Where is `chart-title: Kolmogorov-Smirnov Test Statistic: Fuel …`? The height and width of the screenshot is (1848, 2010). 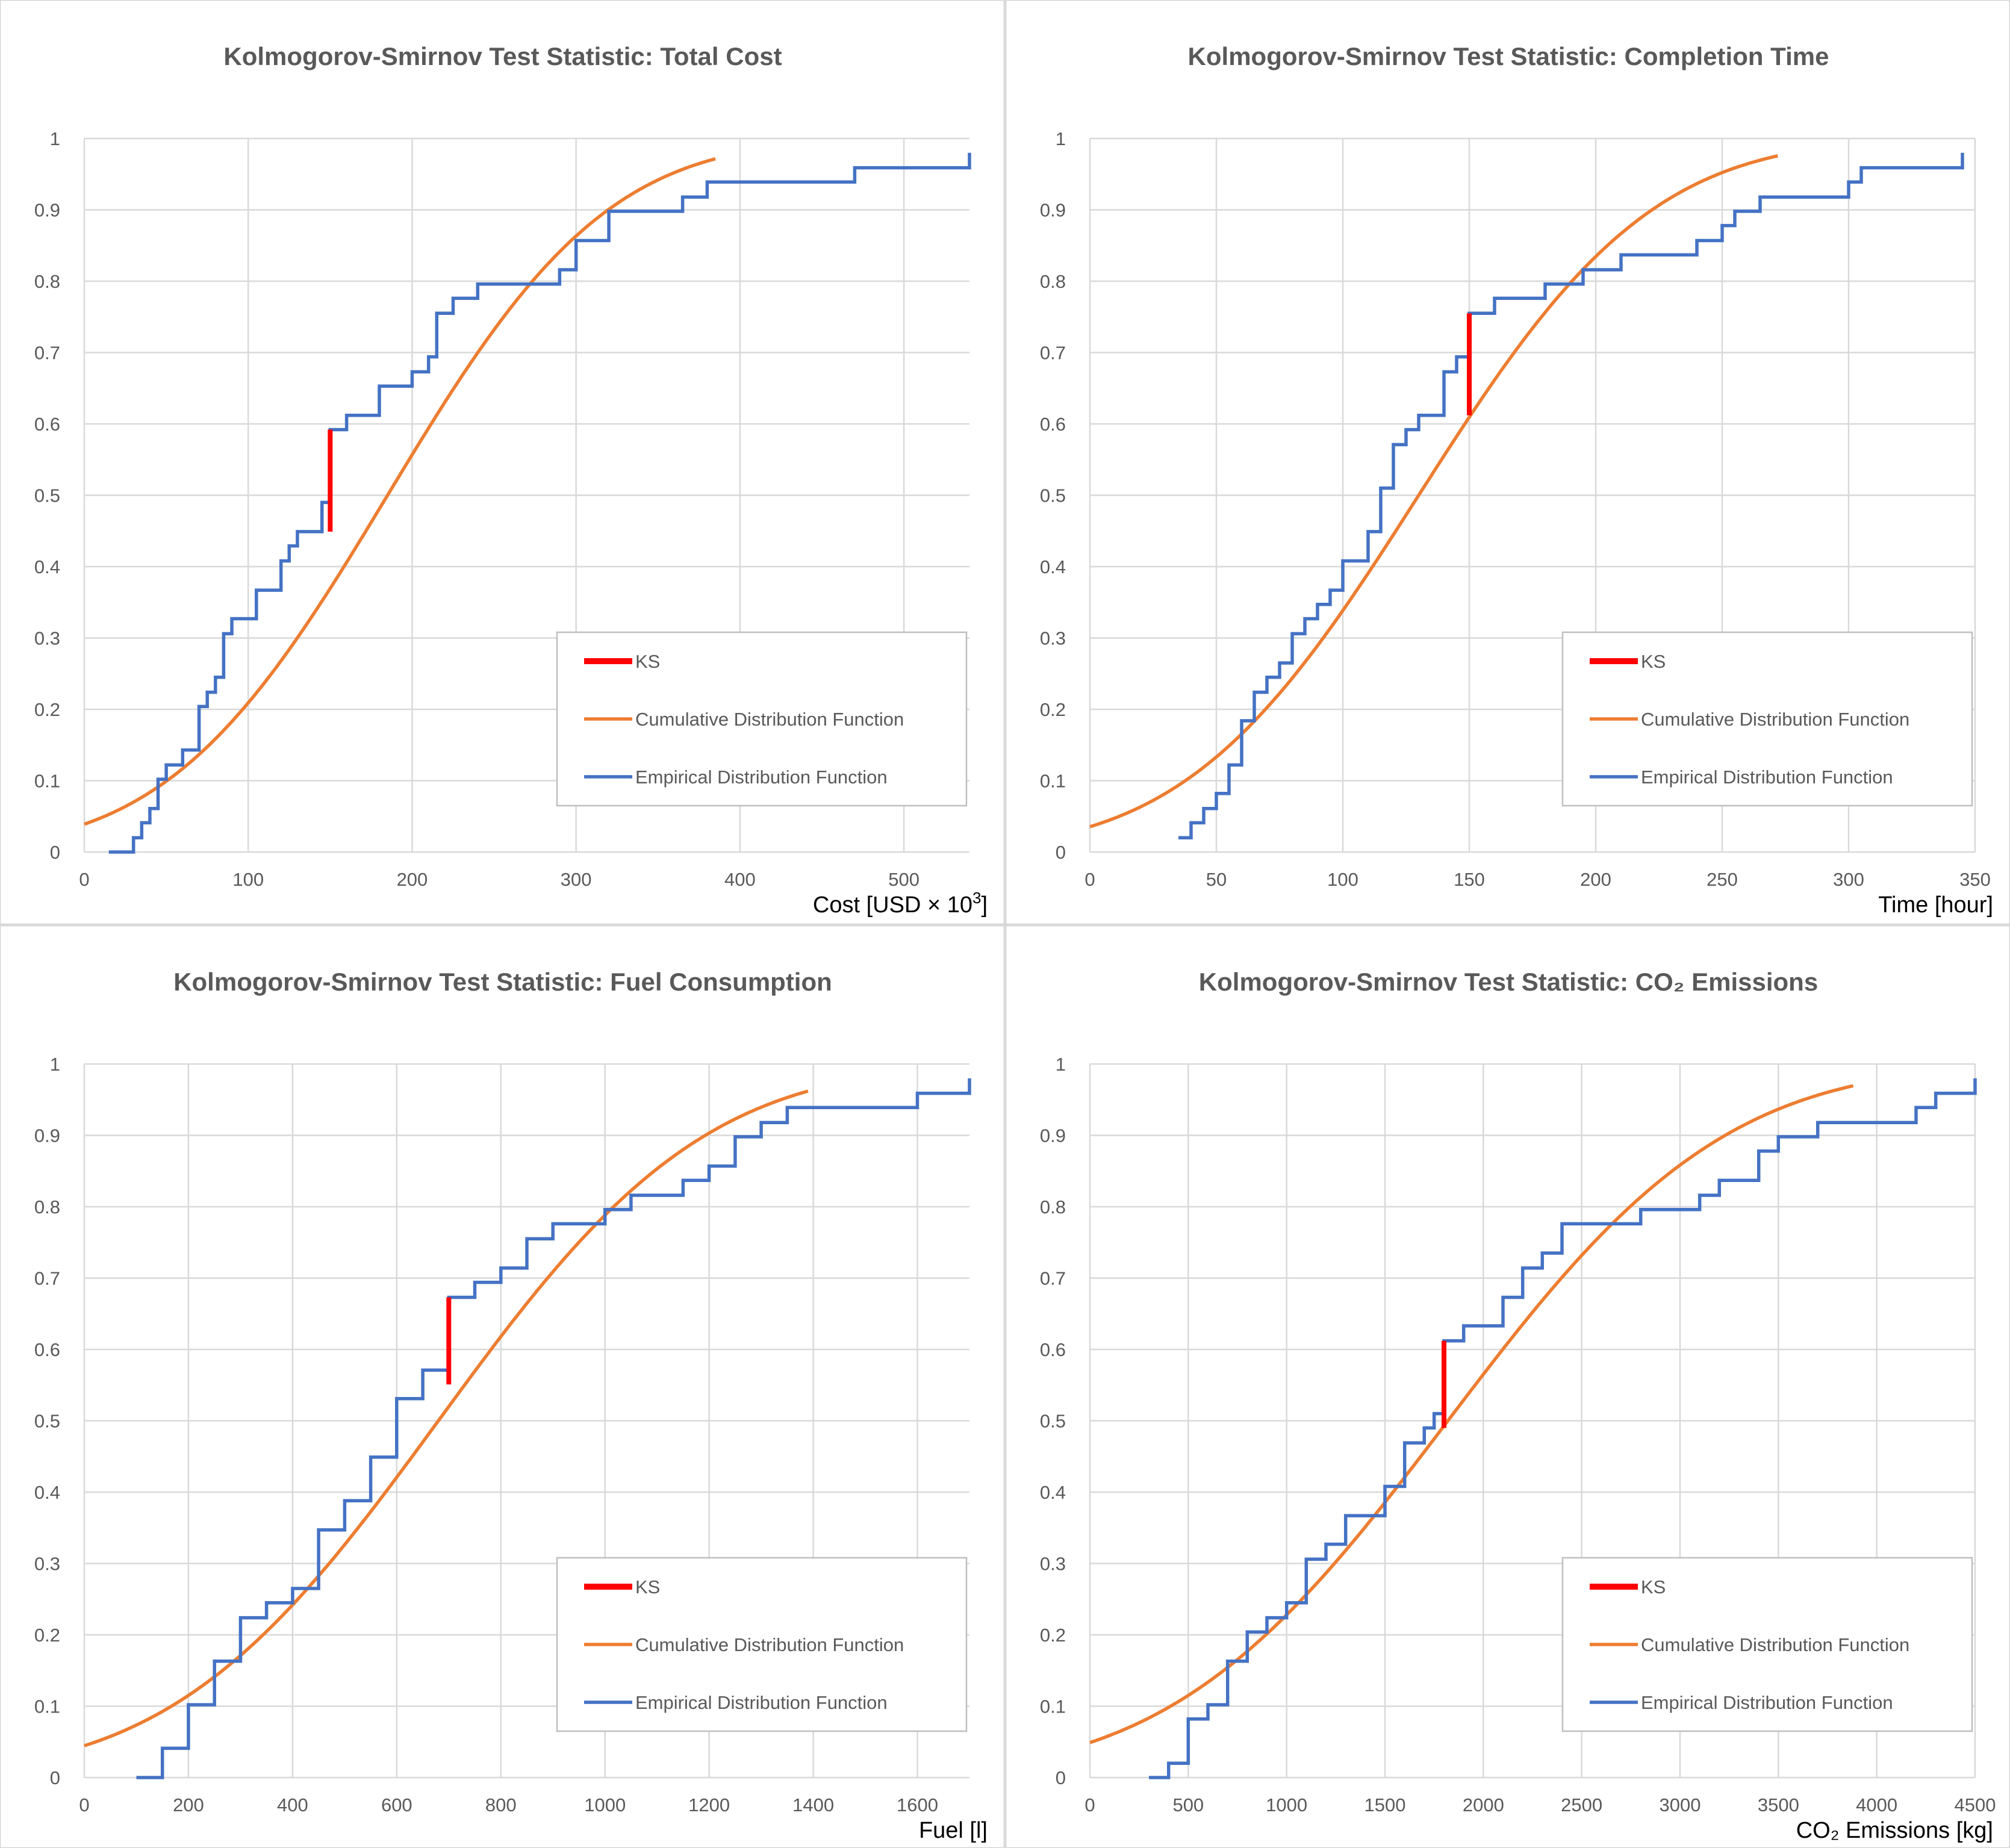
chart-title: Kolmogorov-Smirnov Test Statistic: Fuel … is located at coordinates (502, 982).